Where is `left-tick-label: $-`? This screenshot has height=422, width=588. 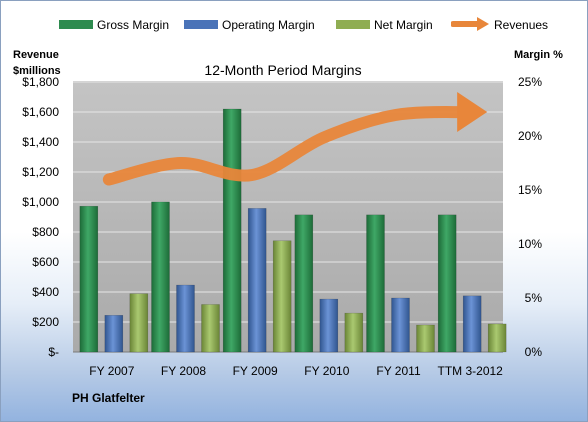 left-tick-label: $- is located at coordinates (53, 352).